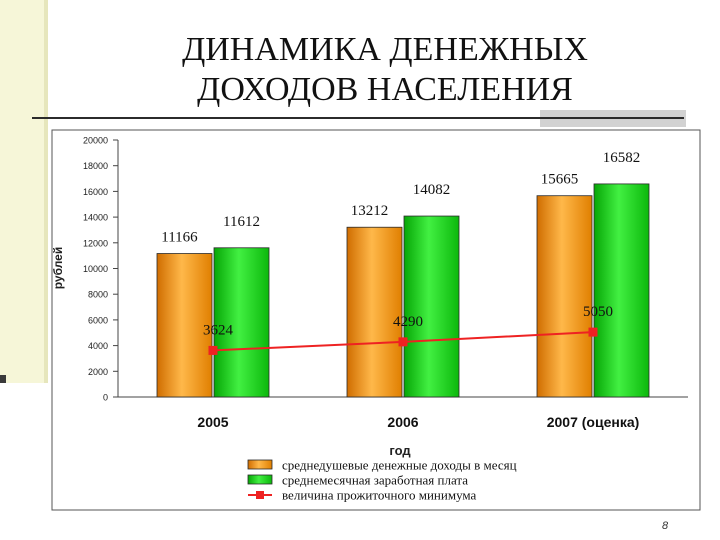 This screenshot has height=540, width=720. Describe the element at coordinates (95, 192) in the screenshot. I see `y-tick-label: 16000` at that location.